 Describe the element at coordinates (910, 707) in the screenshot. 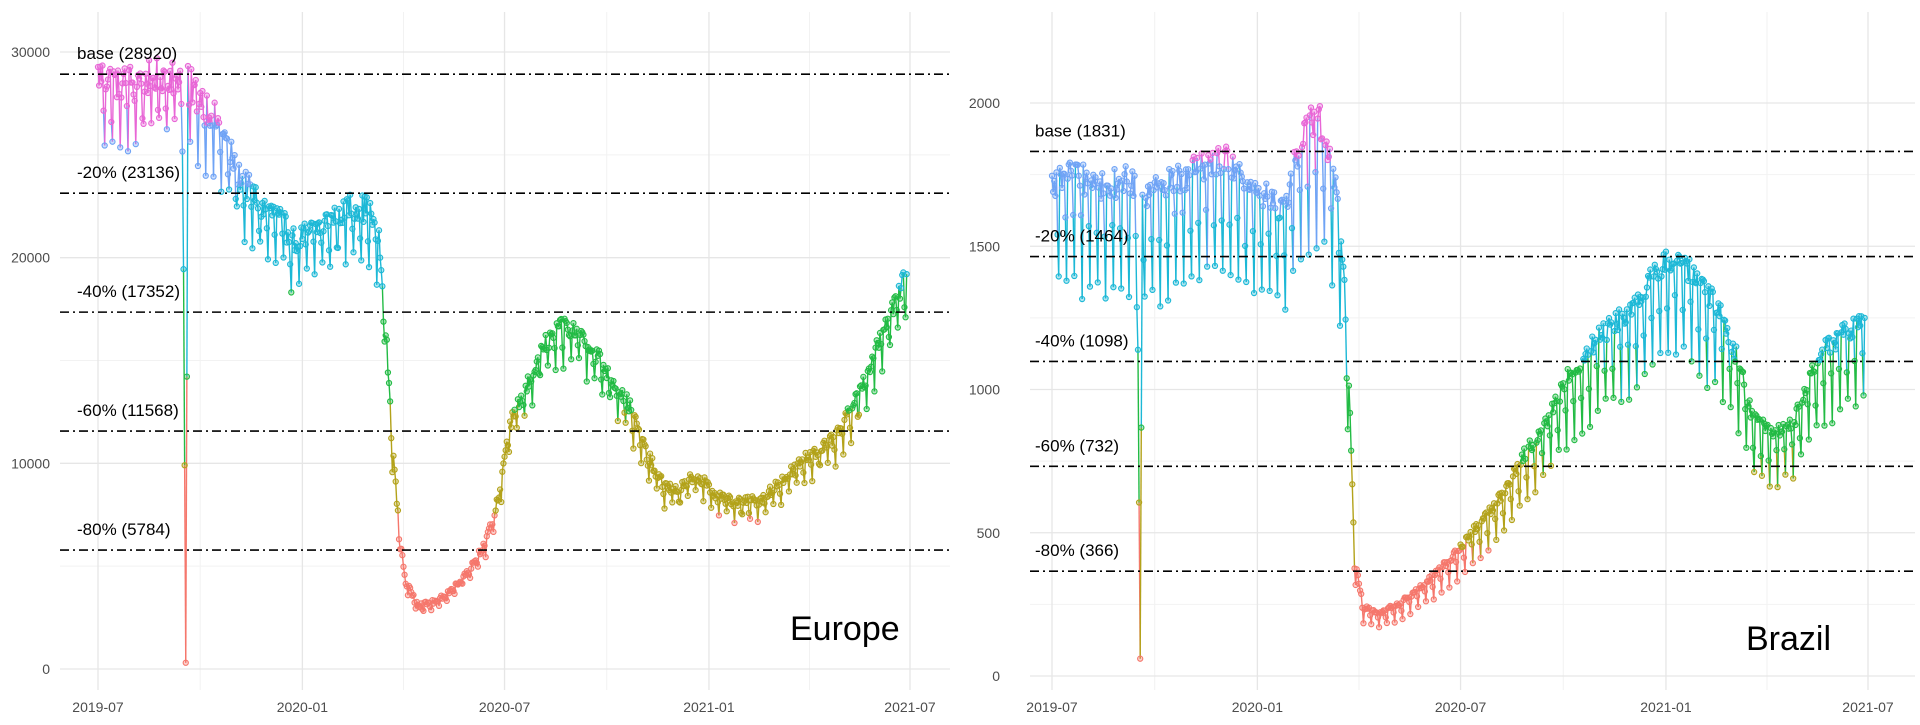

I see `x-tick-label: 2021-07` at that location.